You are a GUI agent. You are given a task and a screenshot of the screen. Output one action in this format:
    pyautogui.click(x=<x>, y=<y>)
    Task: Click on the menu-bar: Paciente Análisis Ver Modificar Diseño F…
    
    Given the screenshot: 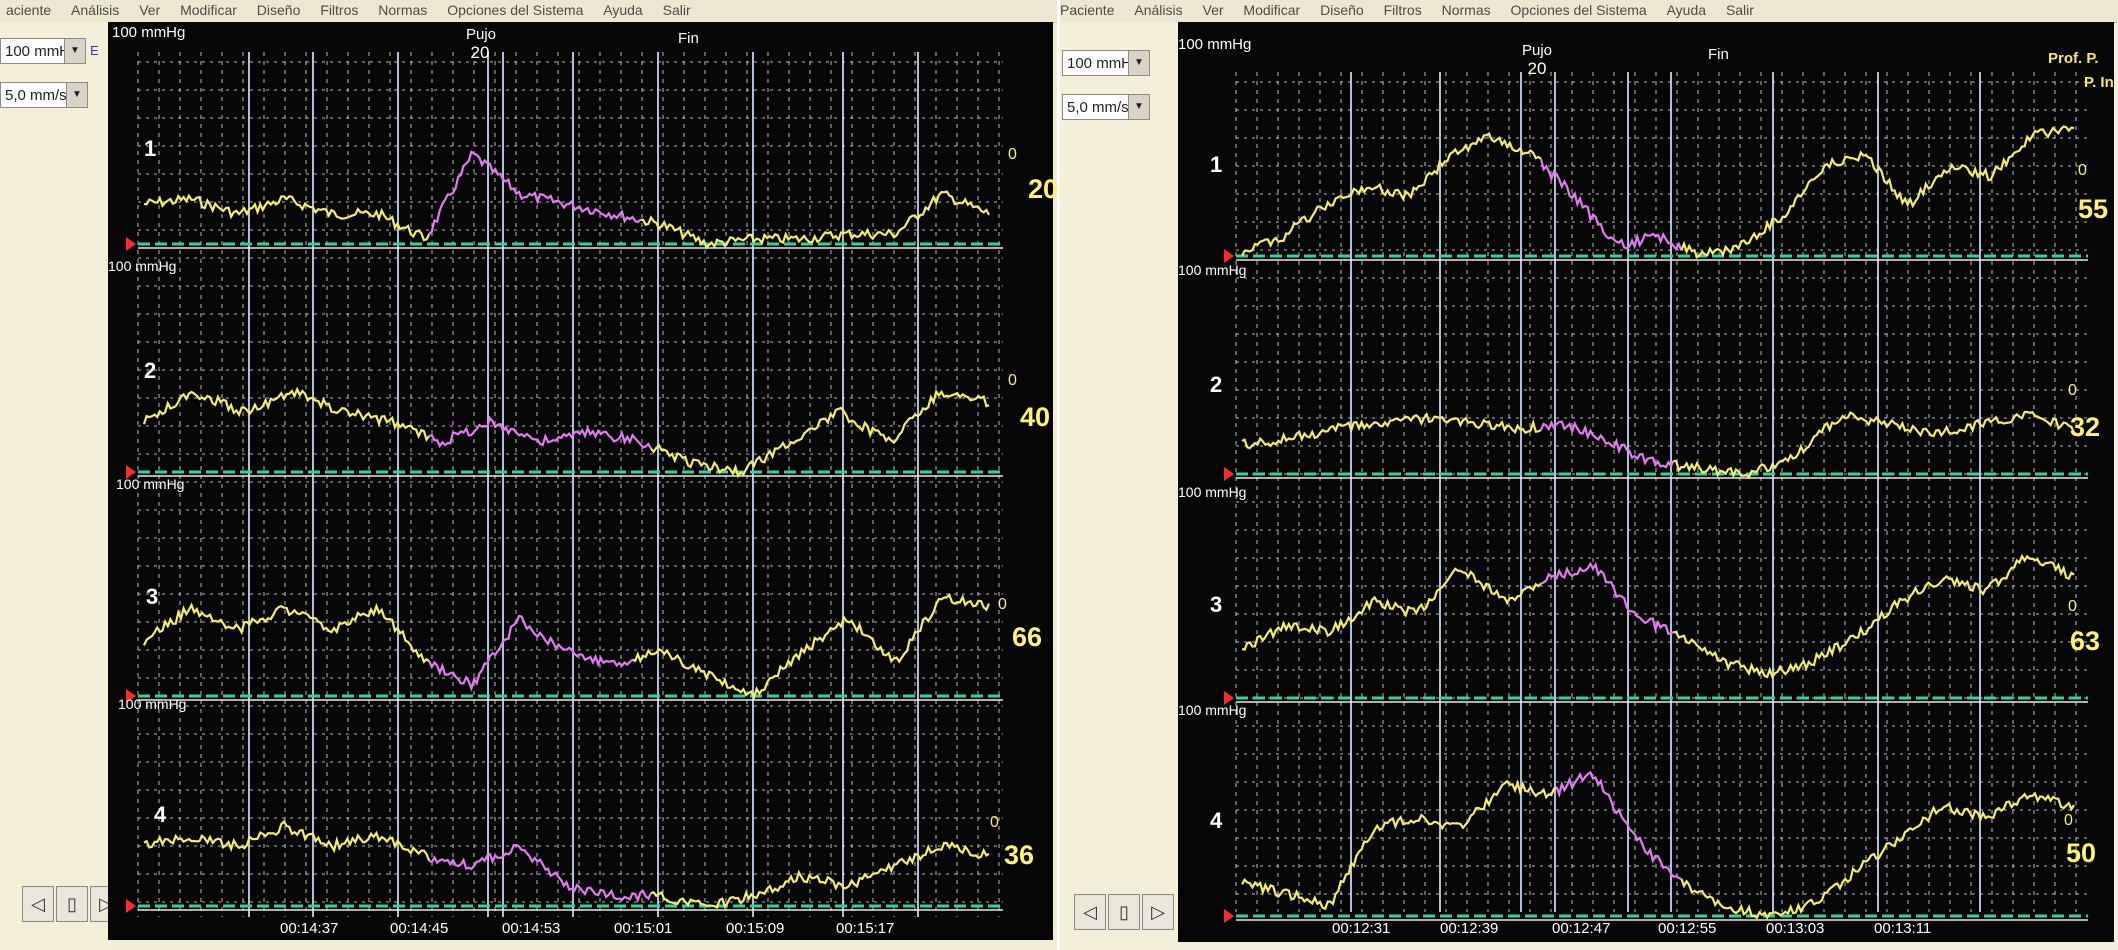 What is the action you would take?
    pyautogui.click(x=1589, y=11)
    